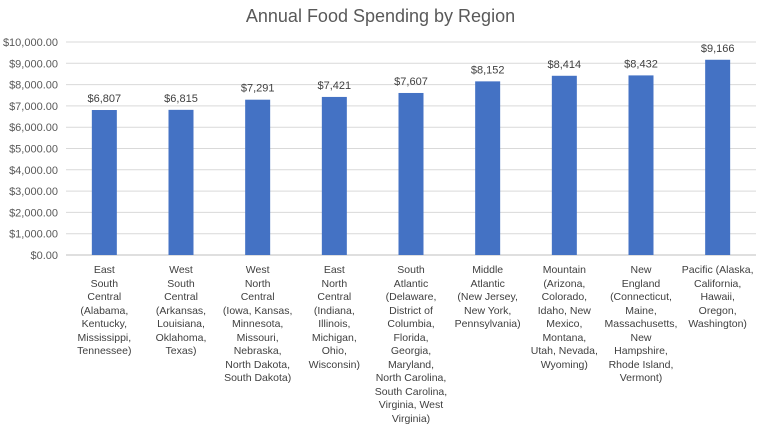 The image size is (761, 444). What do you see at coordinates (488, 310) in the screenshot?
I see `x-tick-label-line: New York,` at bounding box center [488, 310].